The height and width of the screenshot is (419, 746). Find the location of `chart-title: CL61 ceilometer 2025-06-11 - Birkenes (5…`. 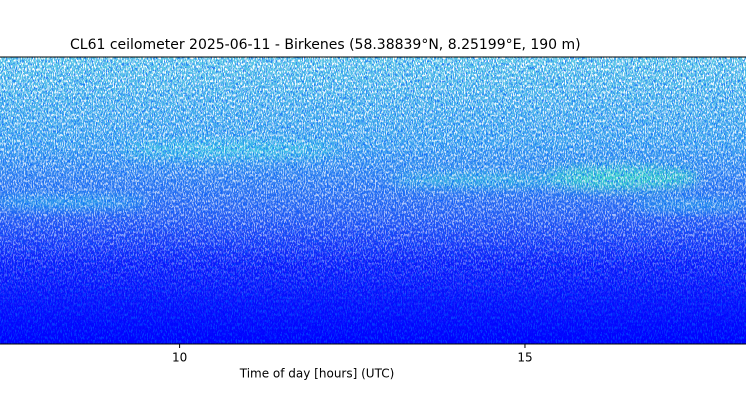

chart-title: CL61 ceilometer 2025-06-11 - Birkenes (5… is located at coordinates (325, 45).